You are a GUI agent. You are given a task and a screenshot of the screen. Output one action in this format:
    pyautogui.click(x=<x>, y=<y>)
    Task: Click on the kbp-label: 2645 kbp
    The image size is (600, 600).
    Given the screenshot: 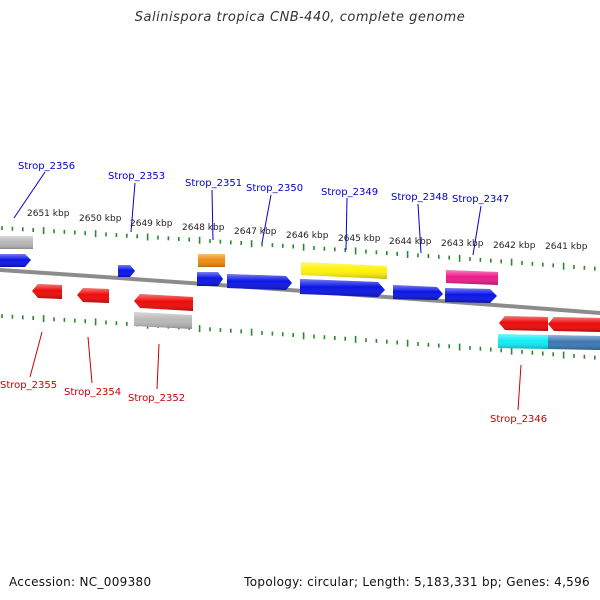 What is the action you would take?
    pyautogui.click(x=359, y=239)
    